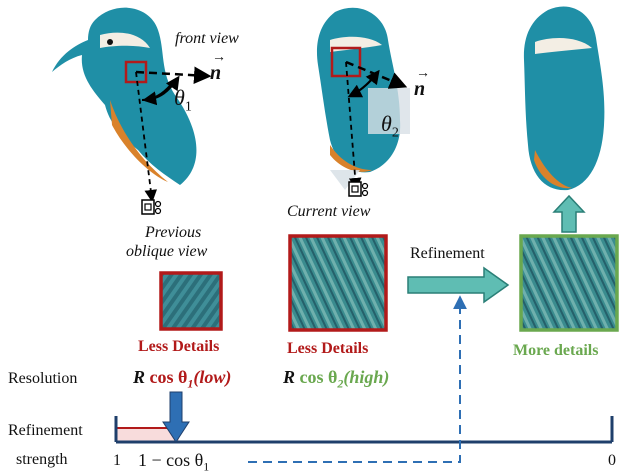 This screenshot has width=626, height=475. Describe the element at coordinates (390, 126) in the screenshot. I see `theta2-label: θ2` at that location.